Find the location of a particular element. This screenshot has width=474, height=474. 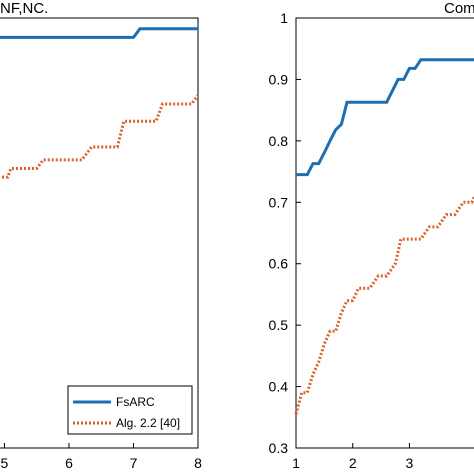

right-y-tick-label: 0.4 is located at coordinates (279, 387).